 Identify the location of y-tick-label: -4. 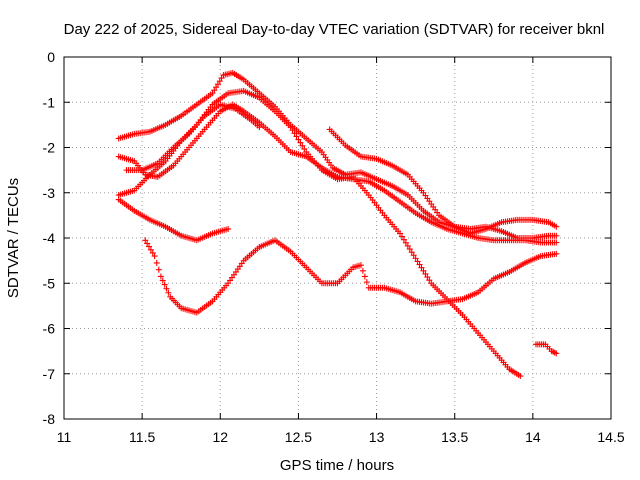
(49, 238).